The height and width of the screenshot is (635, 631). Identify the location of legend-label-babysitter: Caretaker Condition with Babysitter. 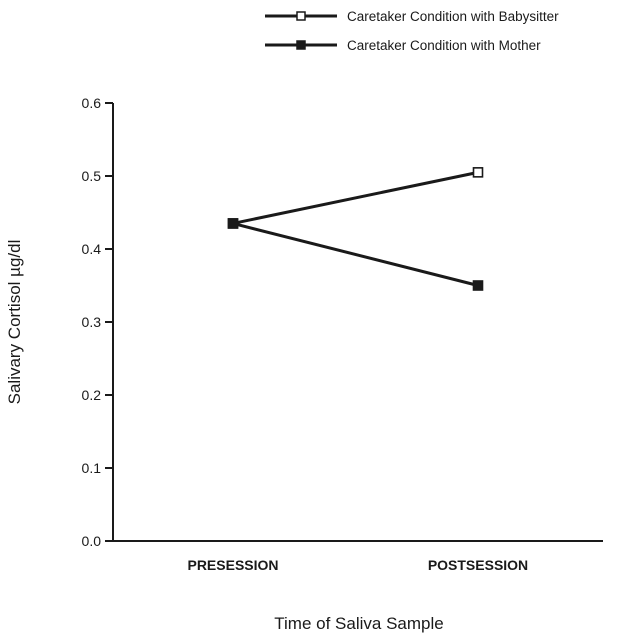
(453, 16).